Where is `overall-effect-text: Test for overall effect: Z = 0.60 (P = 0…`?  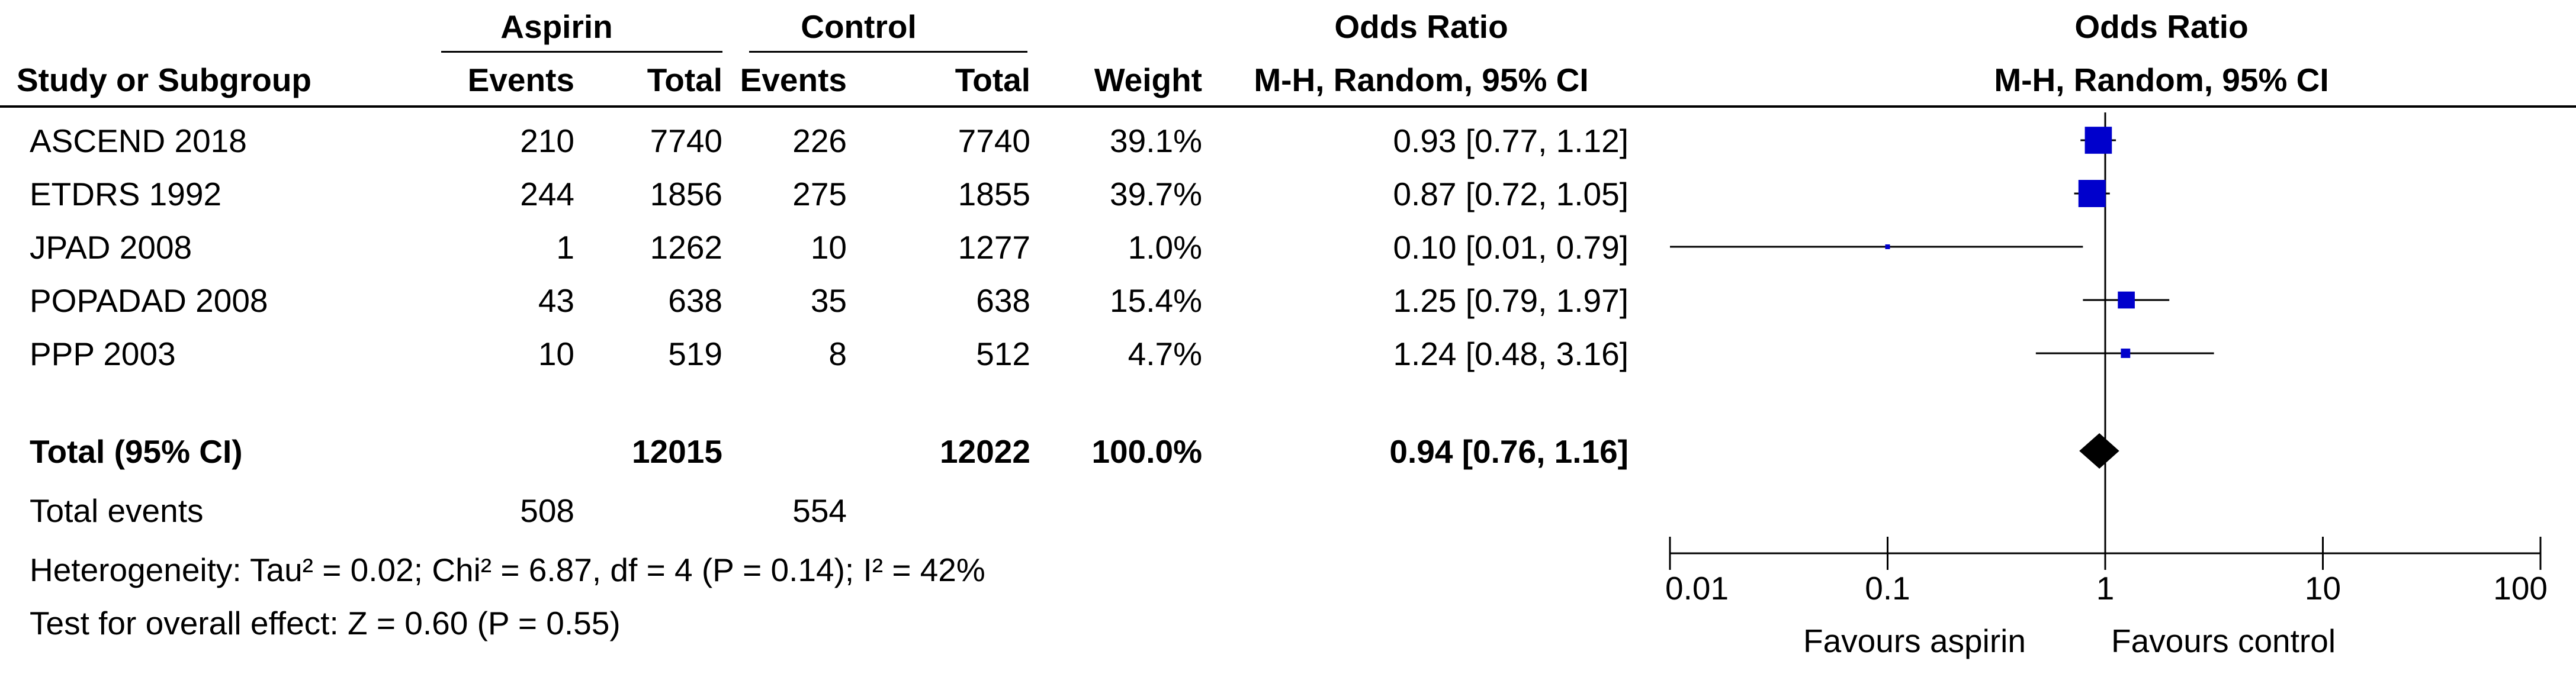
overall-effect-text: Test for overall effect: Z = 0.60 (P = 0… is located at coordinates (325, 623).